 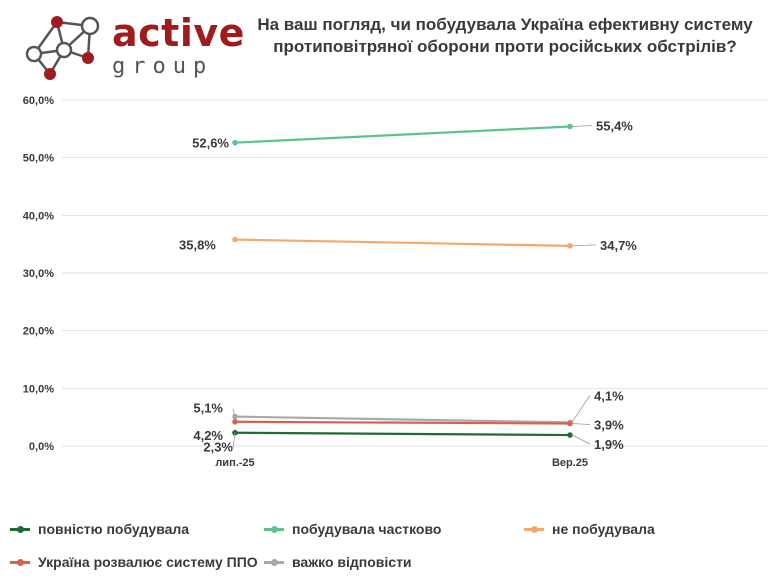 What do you see at coordinates (38, 216) in the screenshot?
I see `y-tick-label: 40,0%` at bounding box center [38, 216].